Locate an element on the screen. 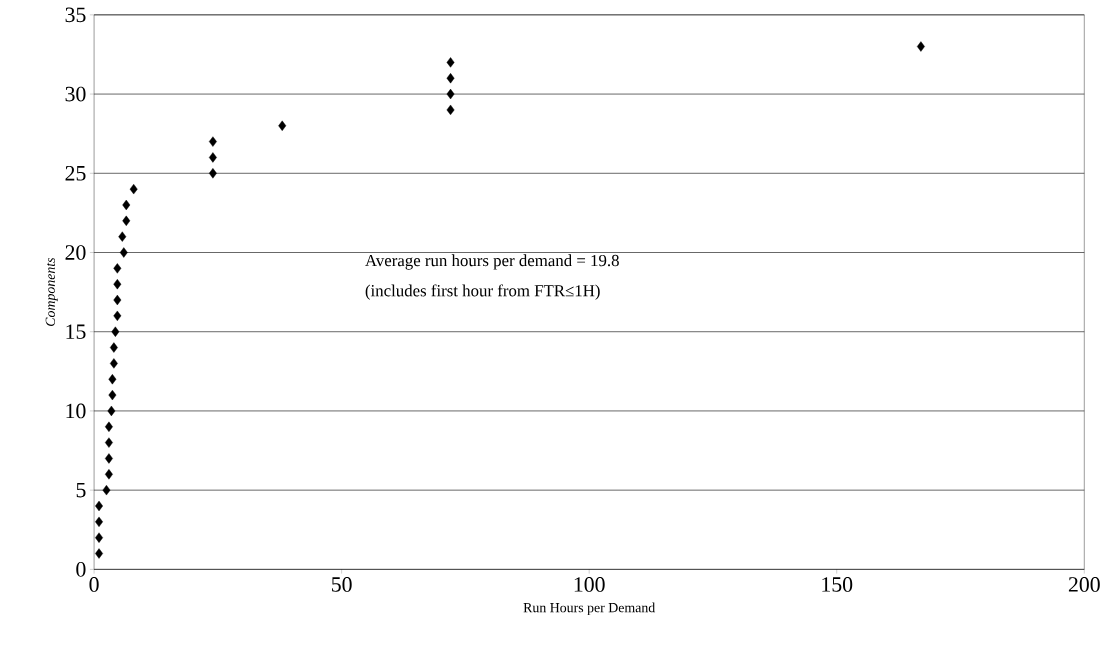 The image size is (1114, 663). y-tick-label: 15 is located at coordinates (76, 331).